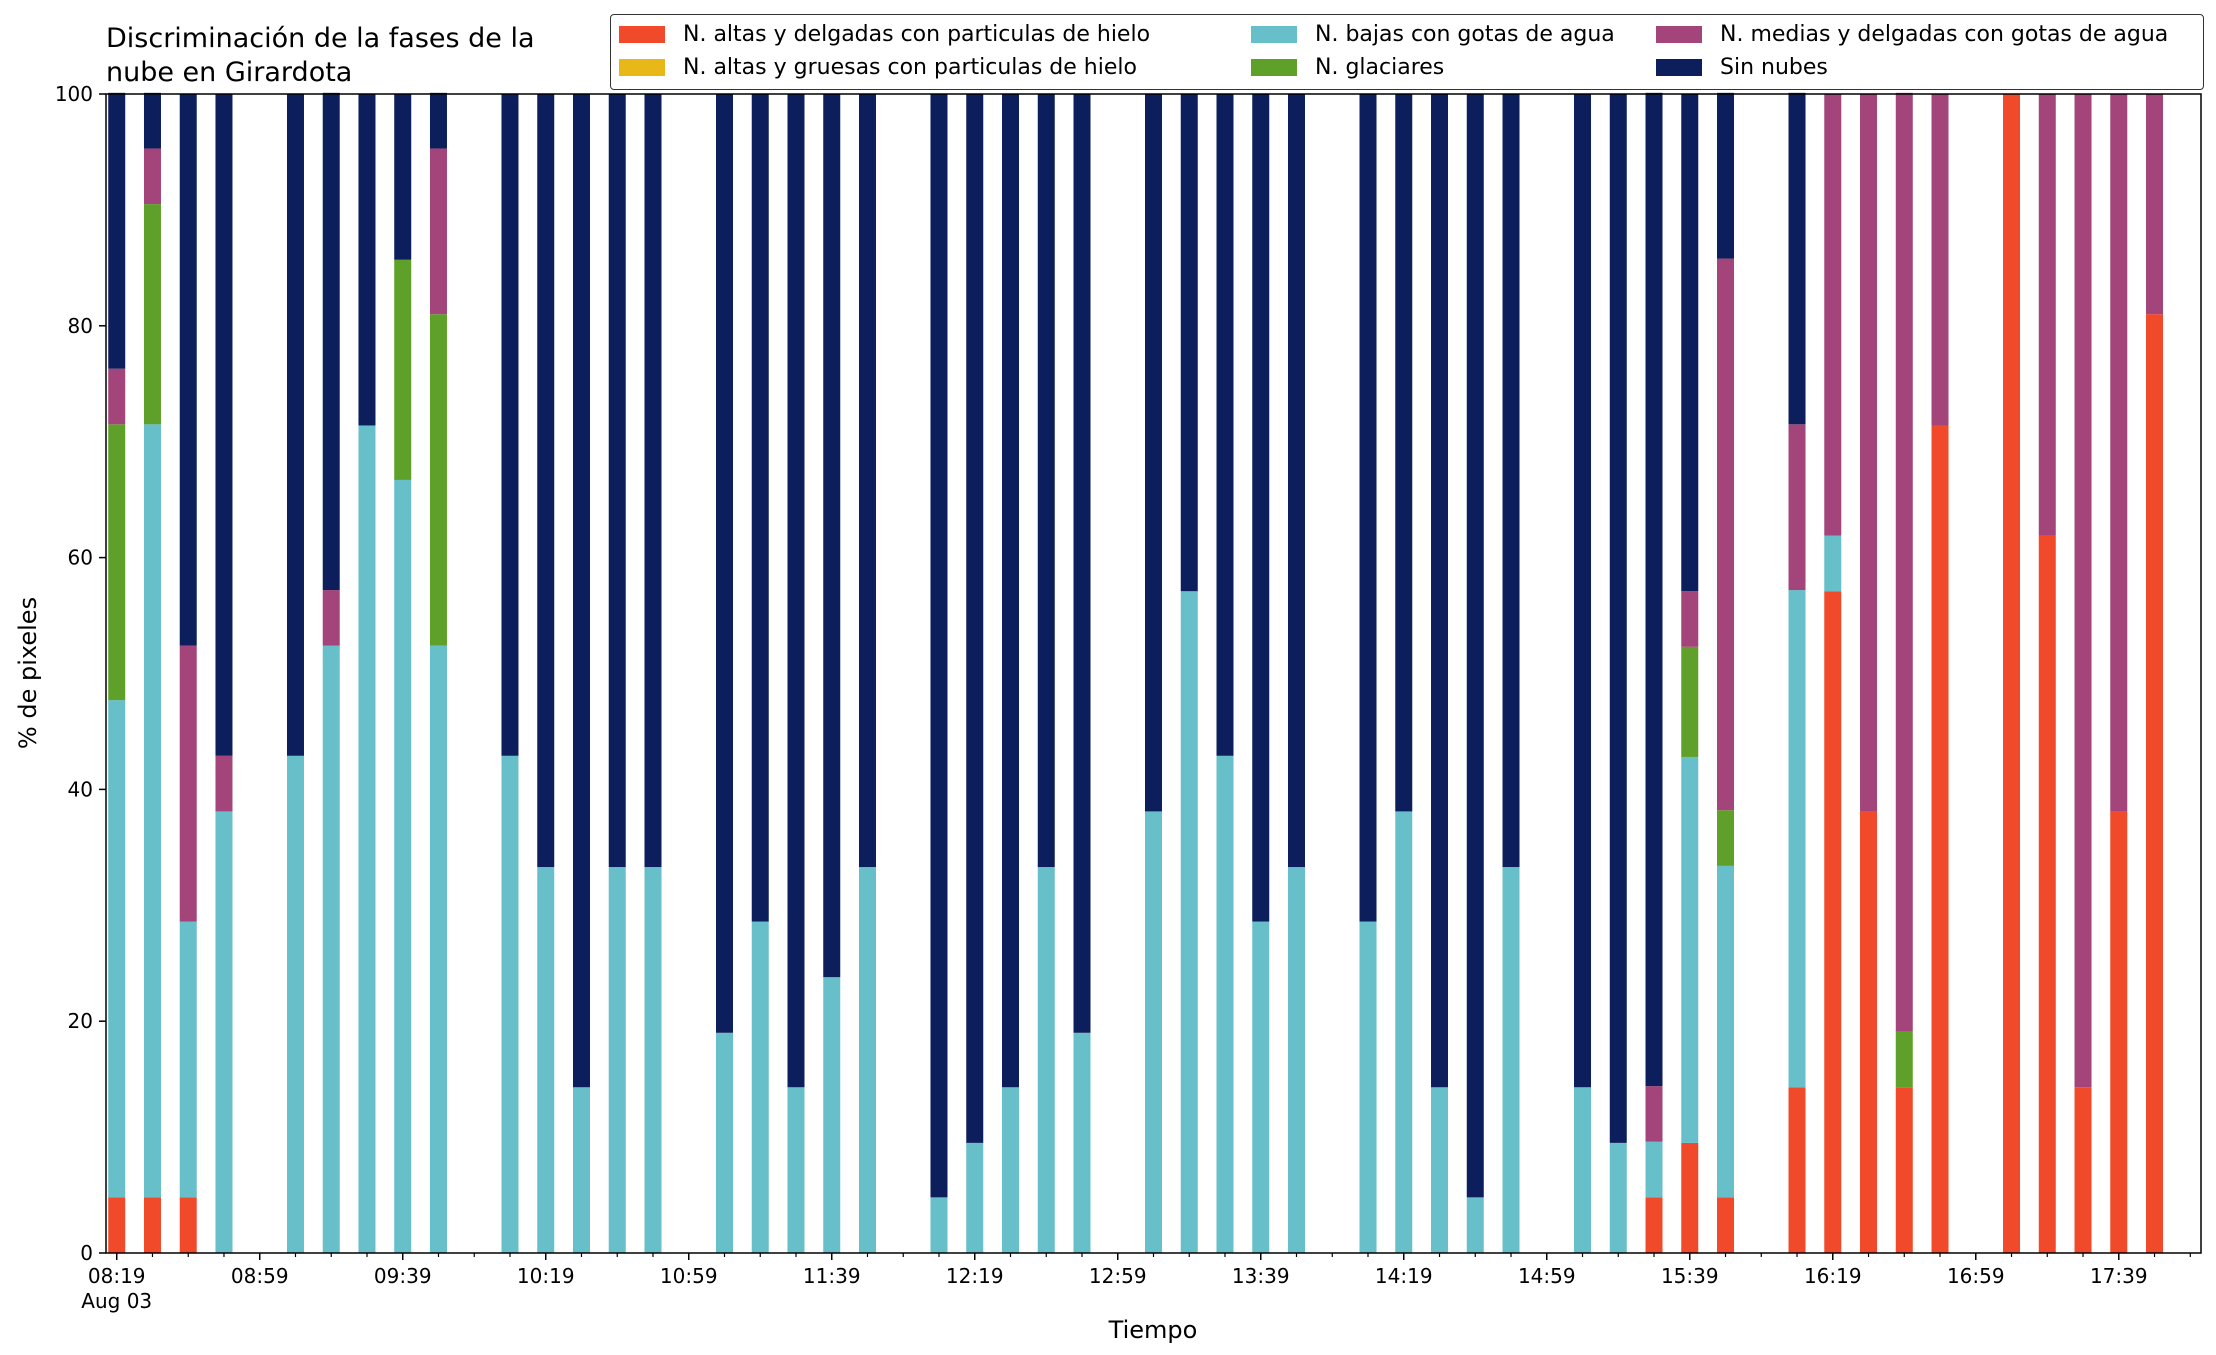 The image size is (2216, 1355). Describe the element at coordinates (117, 1276) in the screenshot. I see `x-tick-label: 08:19` at that location.